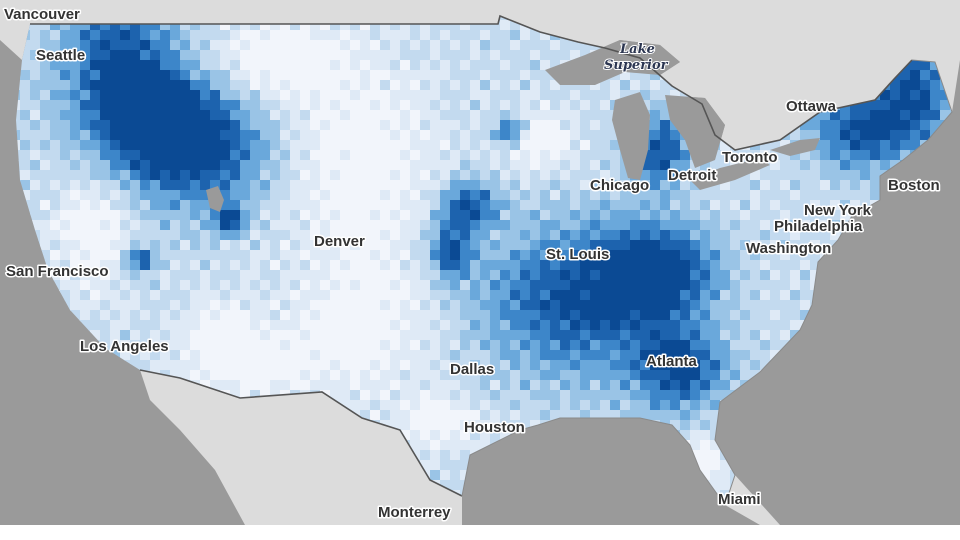  Describe the element at coordinates (125, 347) in the screenshot. I see `city-label-los-angeles: Los Angeles` at that location.